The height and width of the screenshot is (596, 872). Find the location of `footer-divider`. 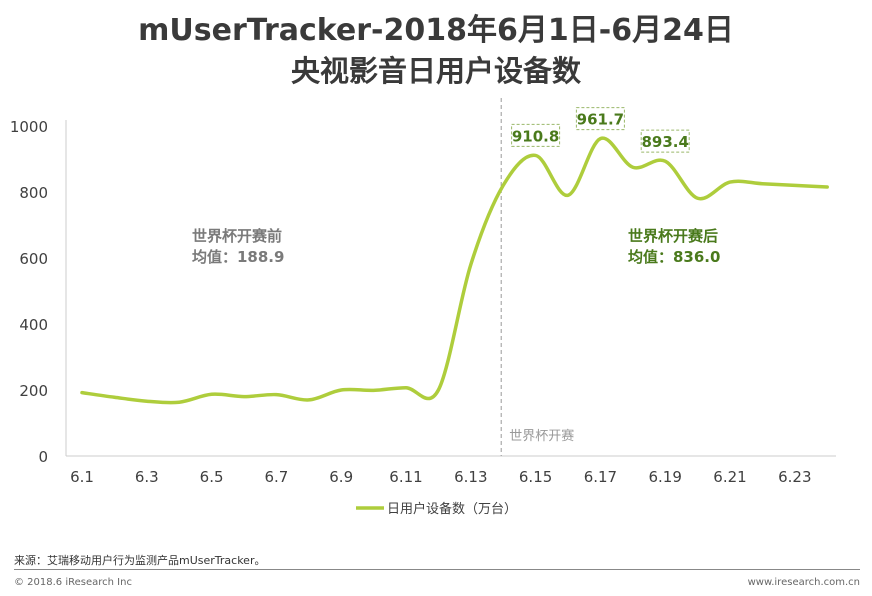

footer-divider is located at coordinates (437, 569).